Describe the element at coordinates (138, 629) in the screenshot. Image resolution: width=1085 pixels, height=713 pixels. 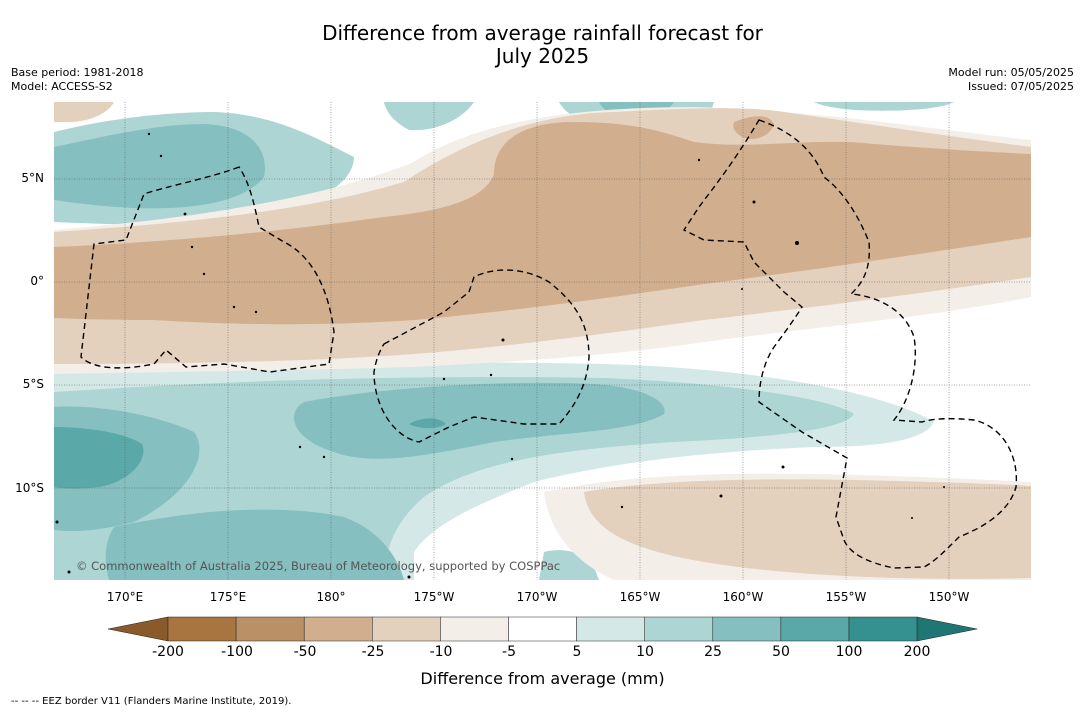
I see `colorbar-arrow-low` at that location.